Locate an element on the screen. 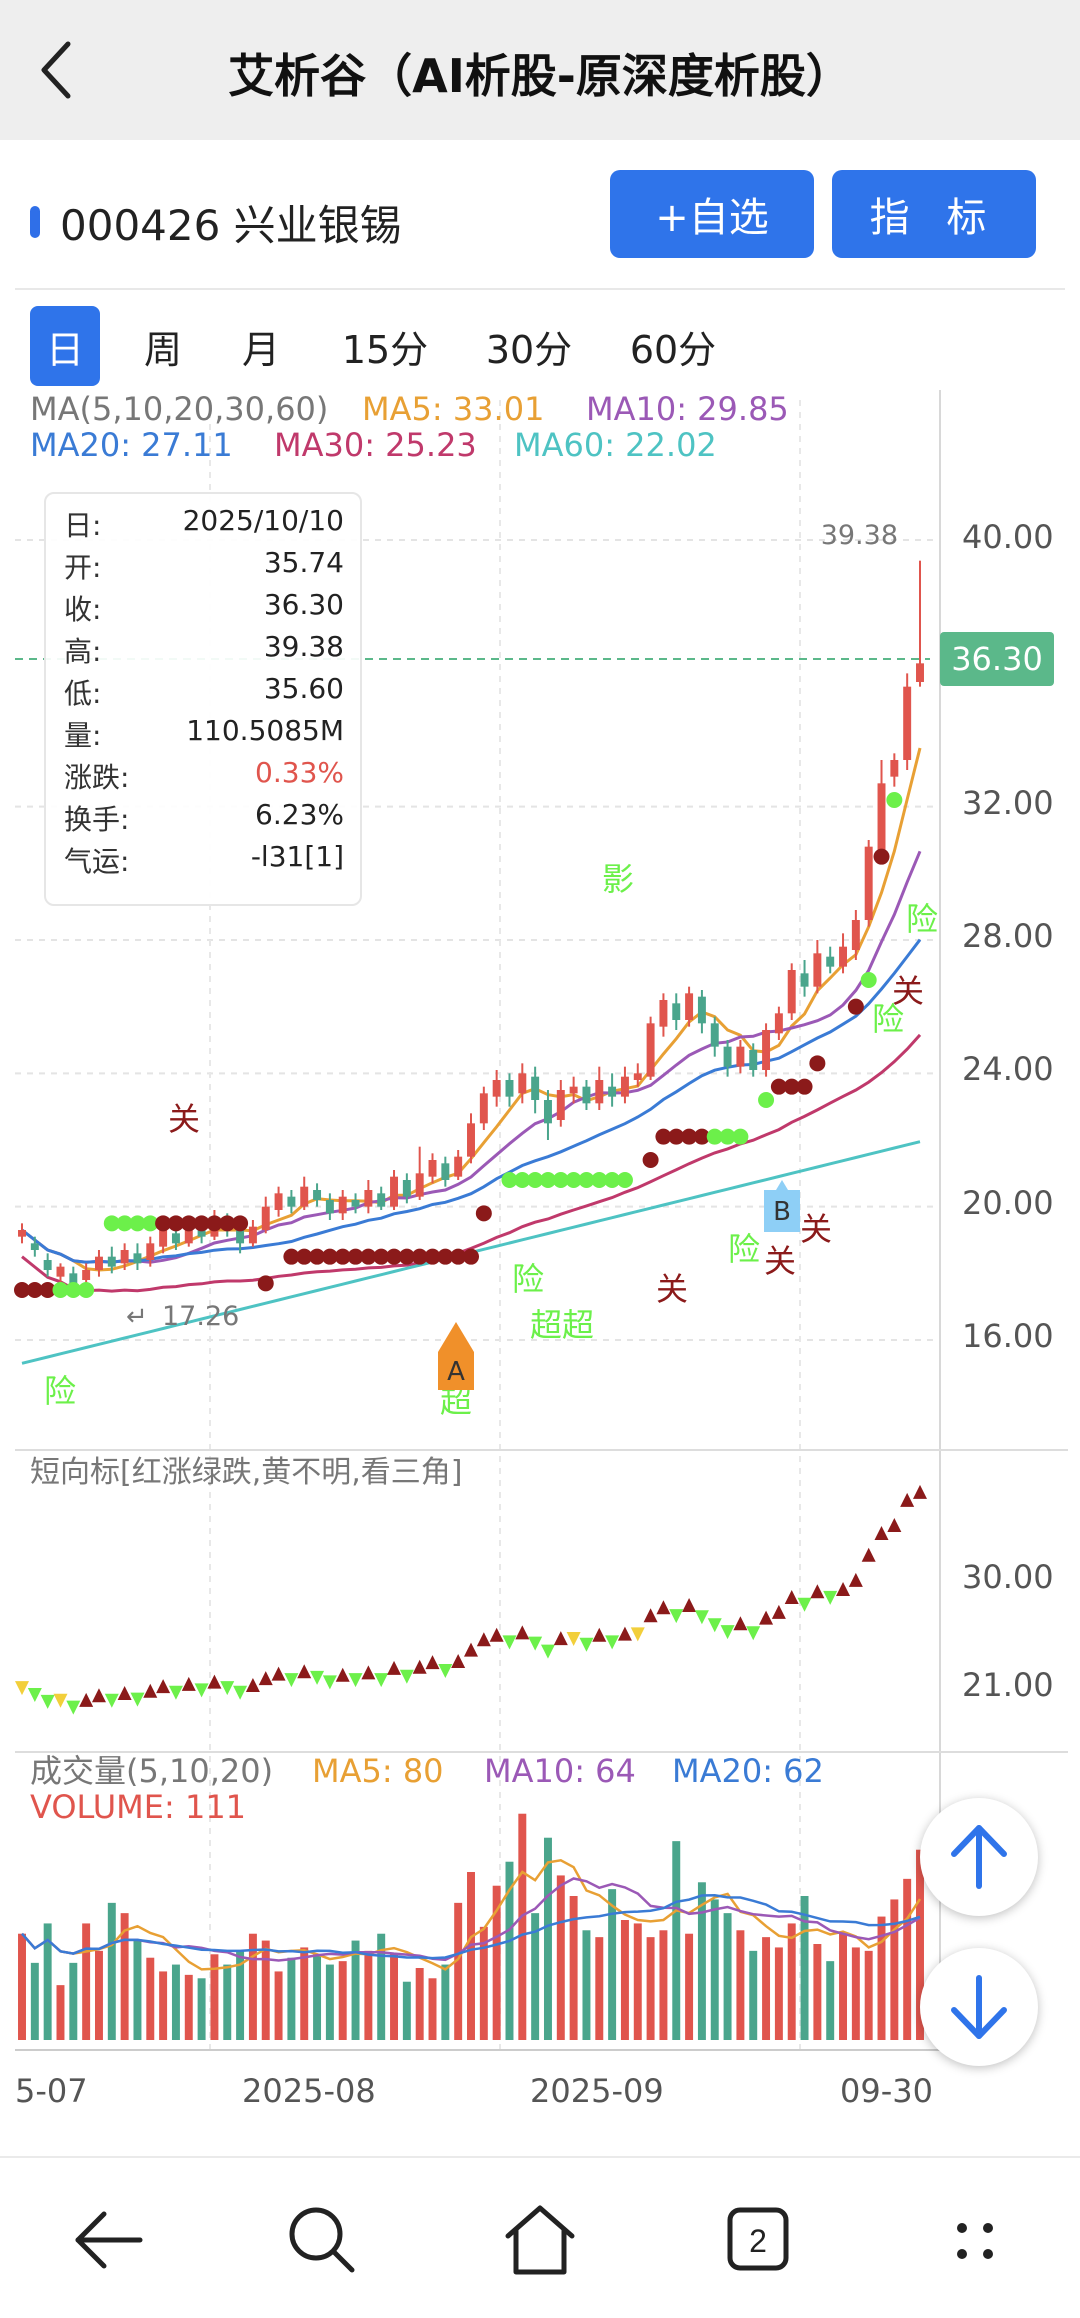  info-value: 2025/10/10 is located at coordinates (263, 520).